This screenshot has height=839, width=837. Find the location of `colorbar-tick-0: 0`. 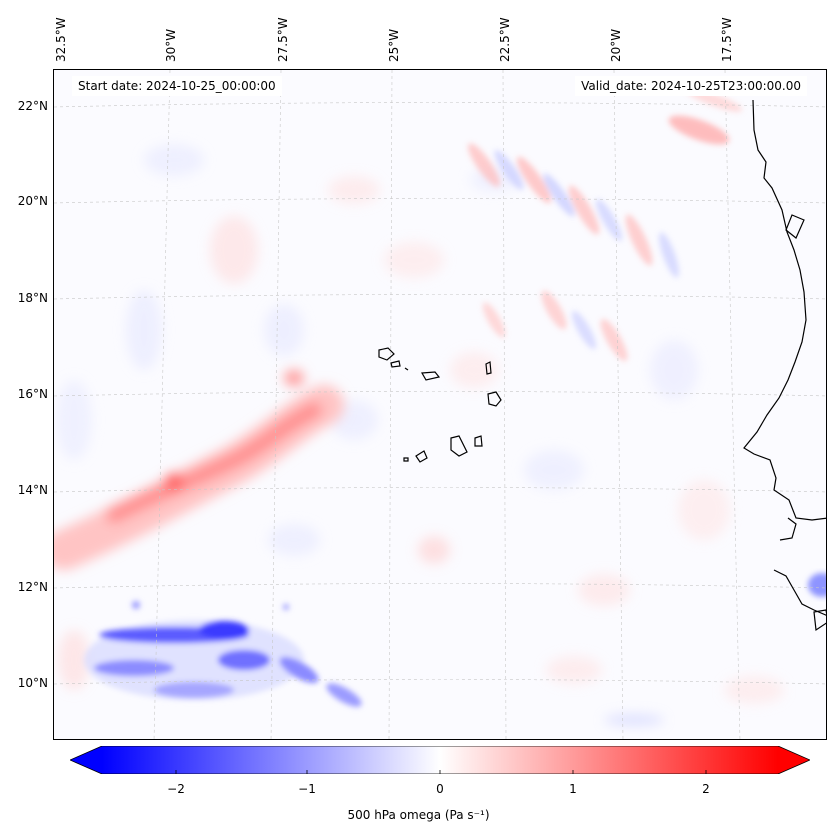

colorbar-tick-0: 0 is located at coordinates (440, 789).